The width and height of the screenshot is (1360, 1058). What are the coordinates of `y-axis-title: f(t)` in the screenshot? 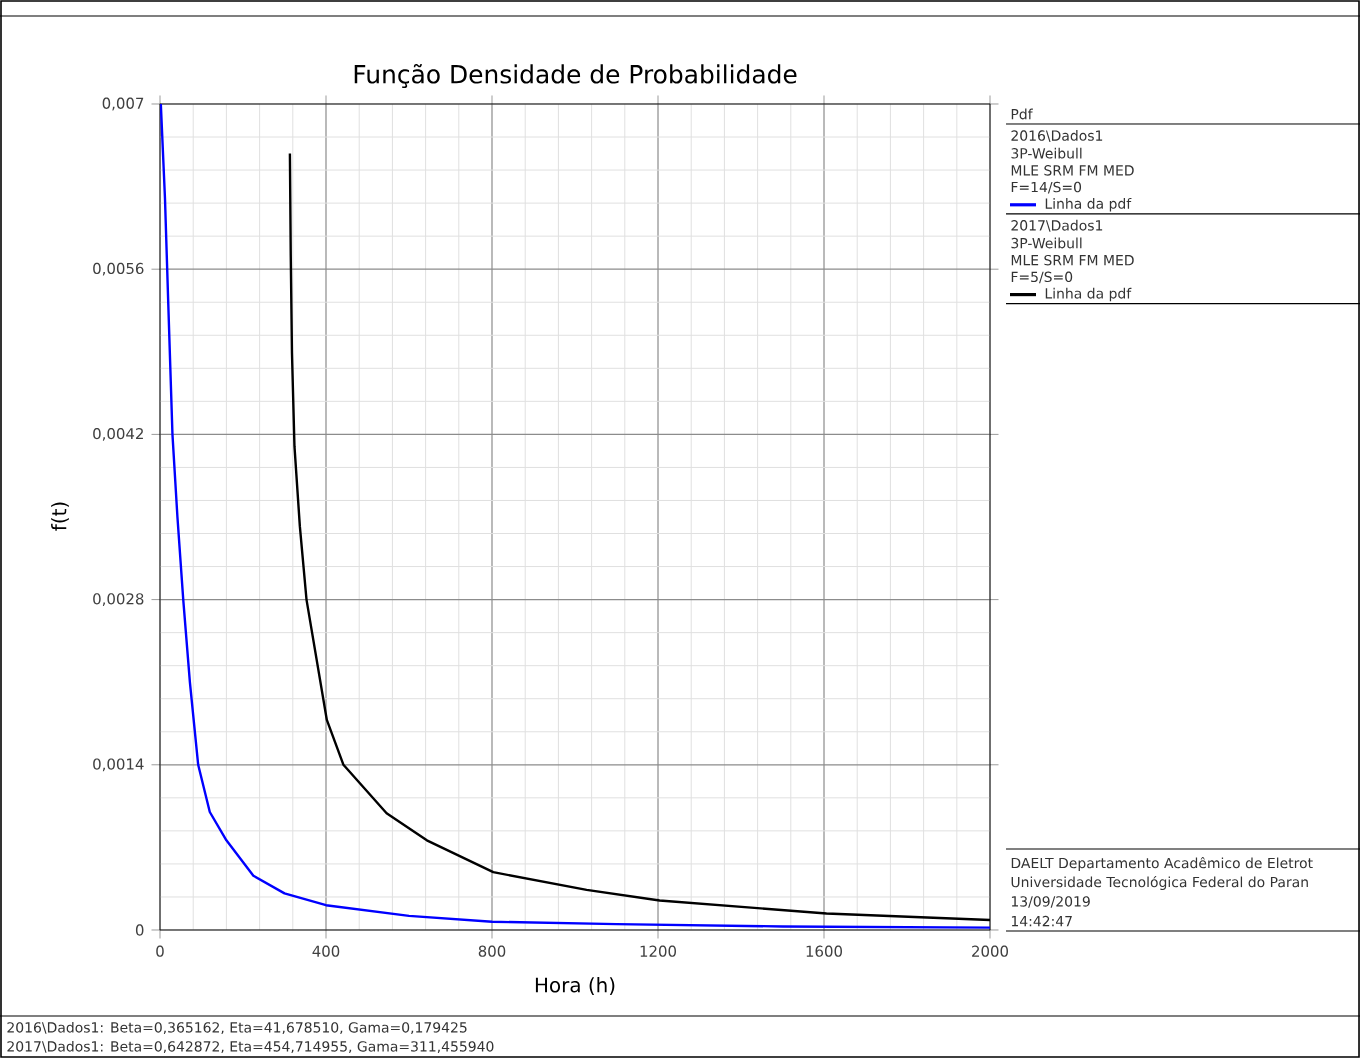 It's located at (60, 516).